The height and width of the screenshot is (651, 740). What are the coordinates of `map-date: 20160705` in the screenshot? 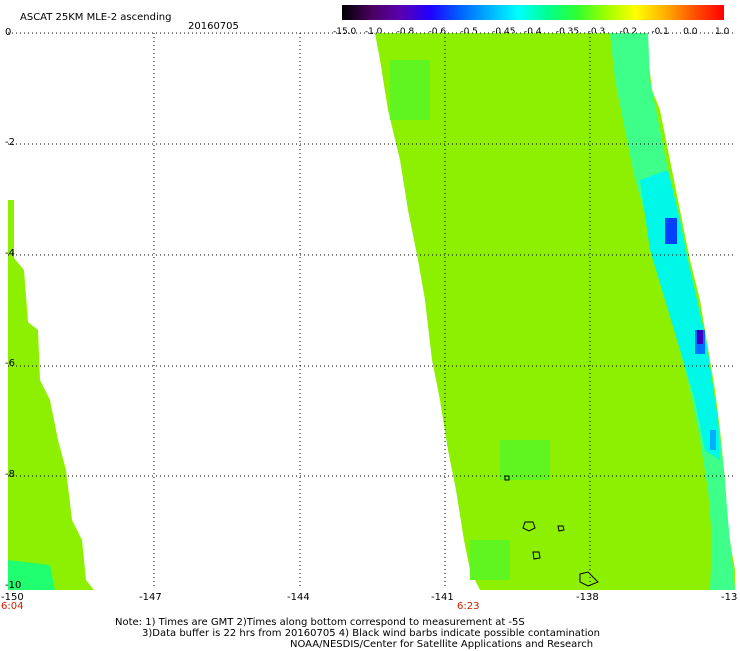 It's located at (213, 26).